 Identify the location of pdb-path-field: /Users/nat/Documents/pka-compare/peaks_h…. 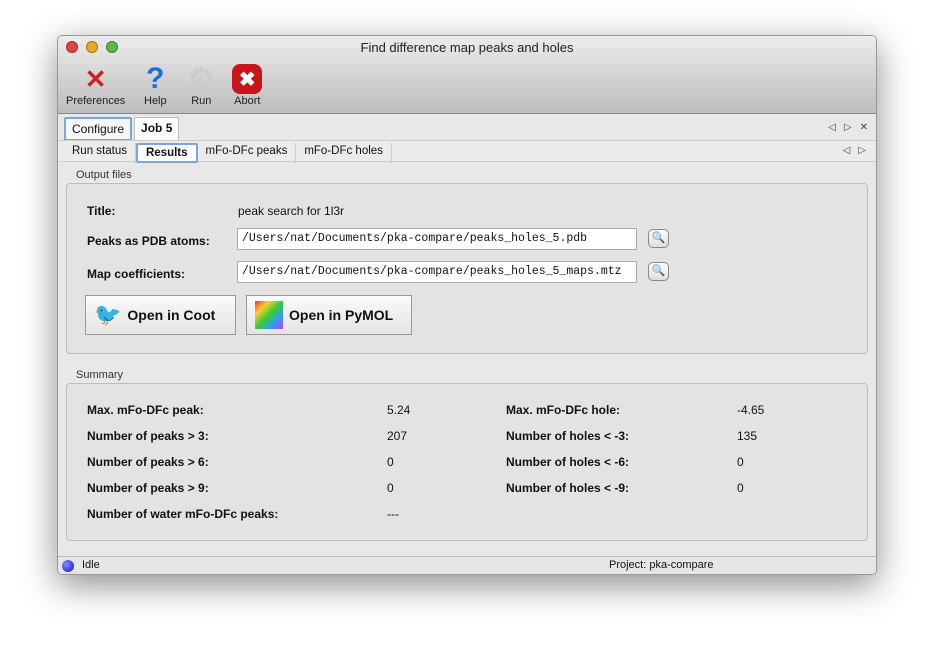
(437, 239).